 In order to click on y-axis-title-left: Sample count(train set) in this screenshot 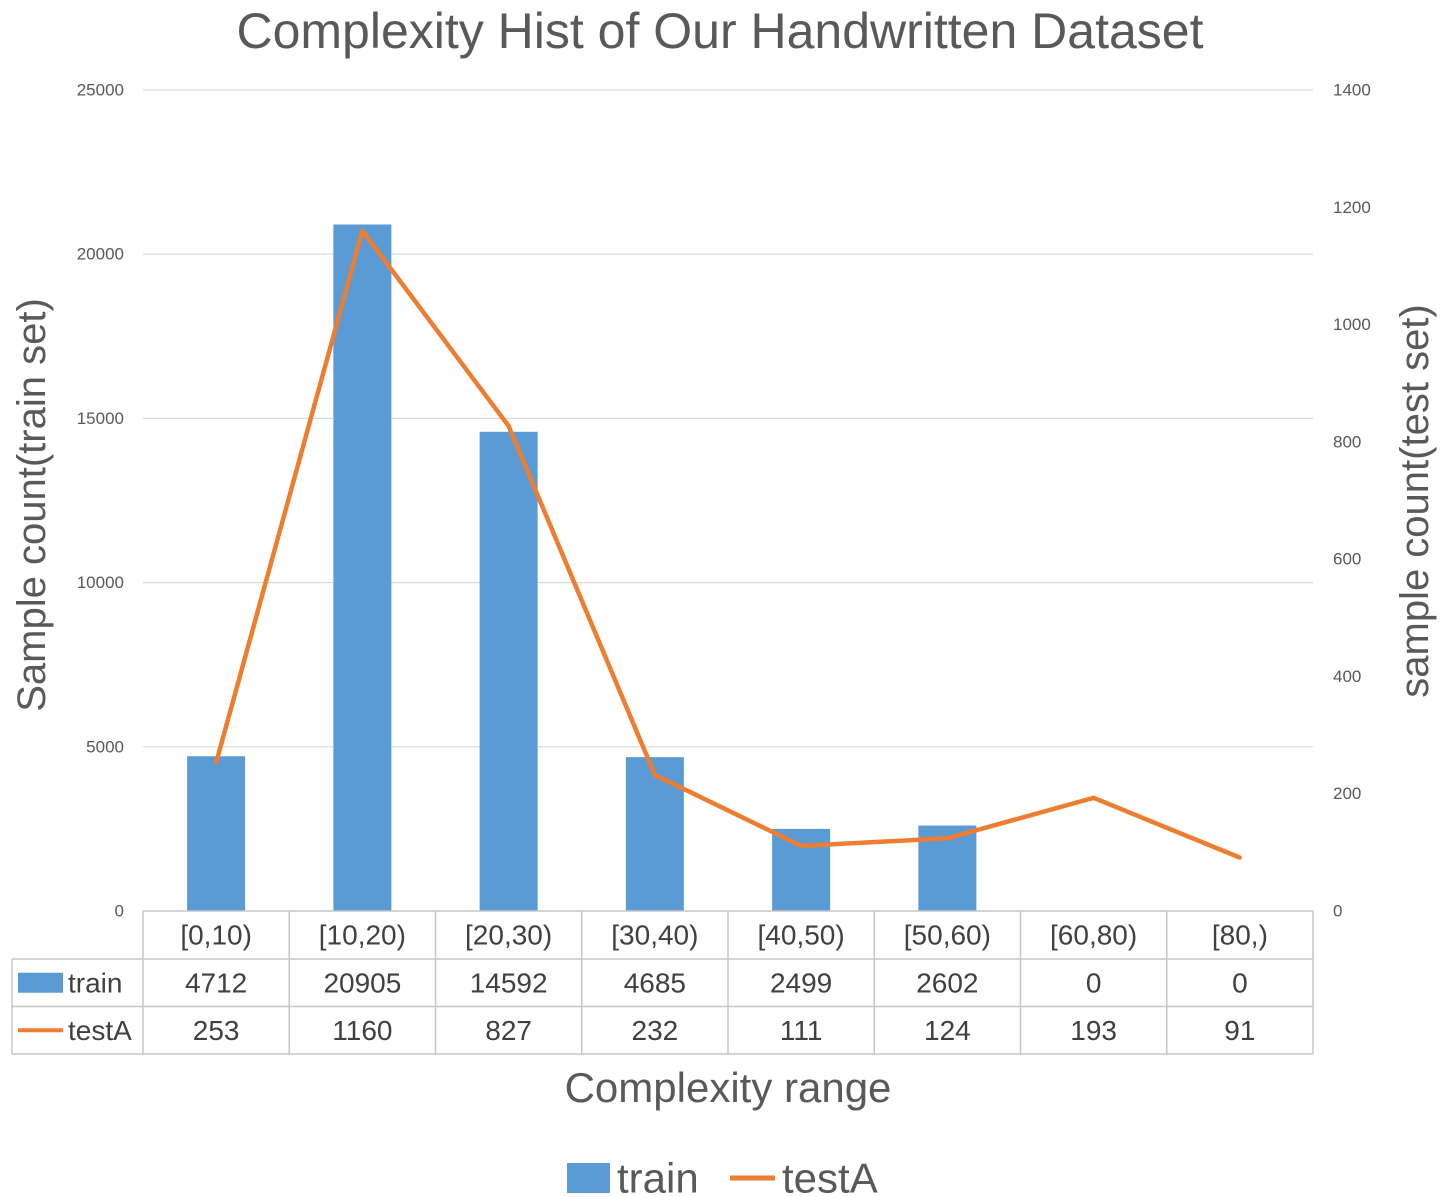, I will do `click(32, 505)`.